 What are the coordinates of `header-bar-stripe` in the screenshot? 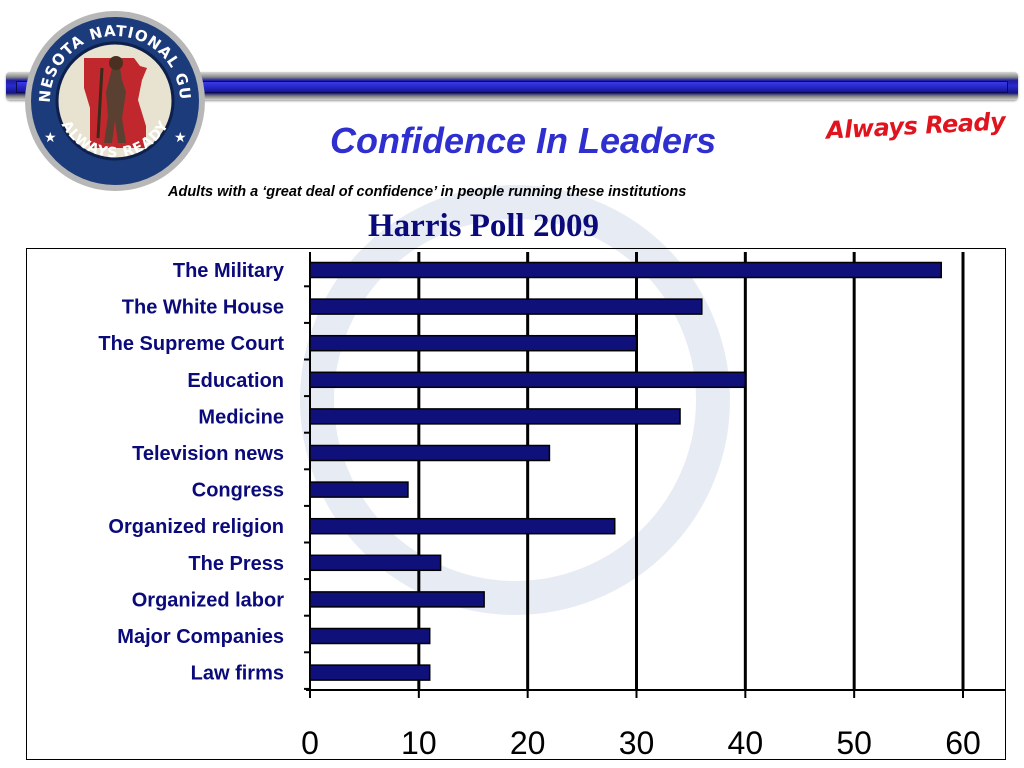 It's located at (512, 87).